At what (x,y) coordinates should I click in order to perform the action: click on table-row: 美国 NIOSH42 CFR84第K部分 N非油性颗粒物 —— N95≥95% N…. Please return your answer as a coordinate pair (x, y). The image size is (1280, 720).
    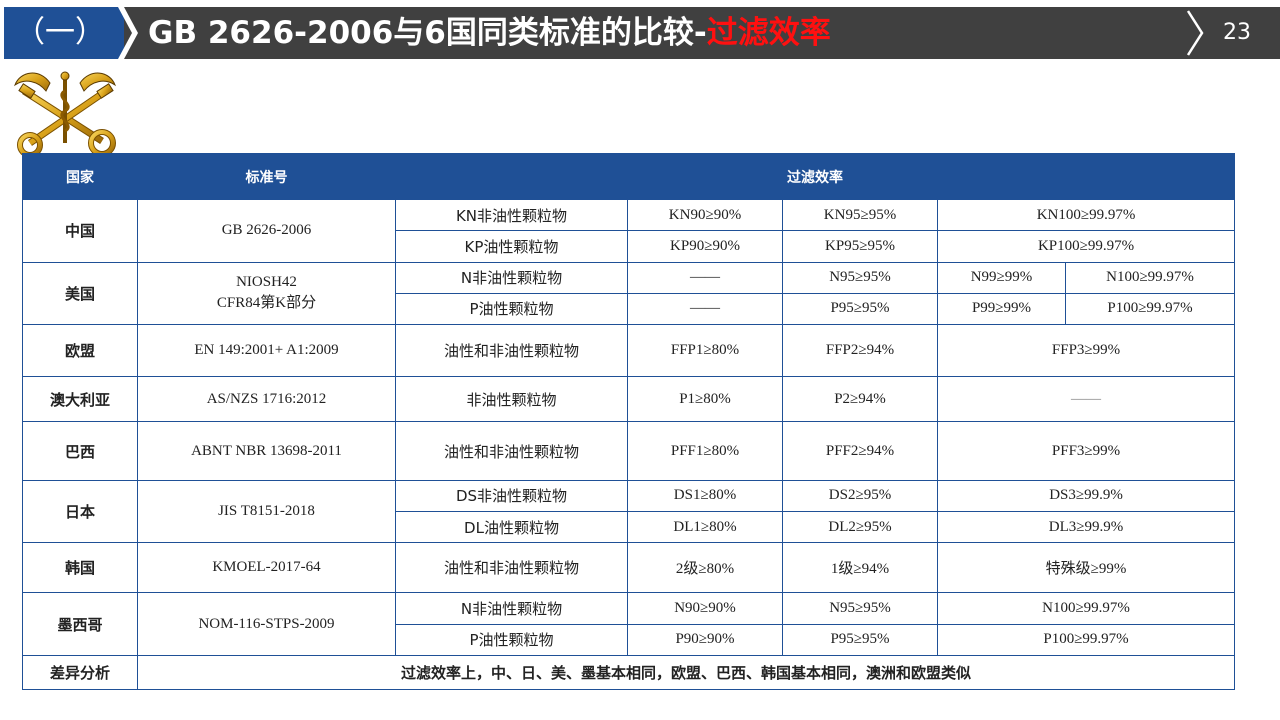
    Looking at the image, I should click on (629, 293).